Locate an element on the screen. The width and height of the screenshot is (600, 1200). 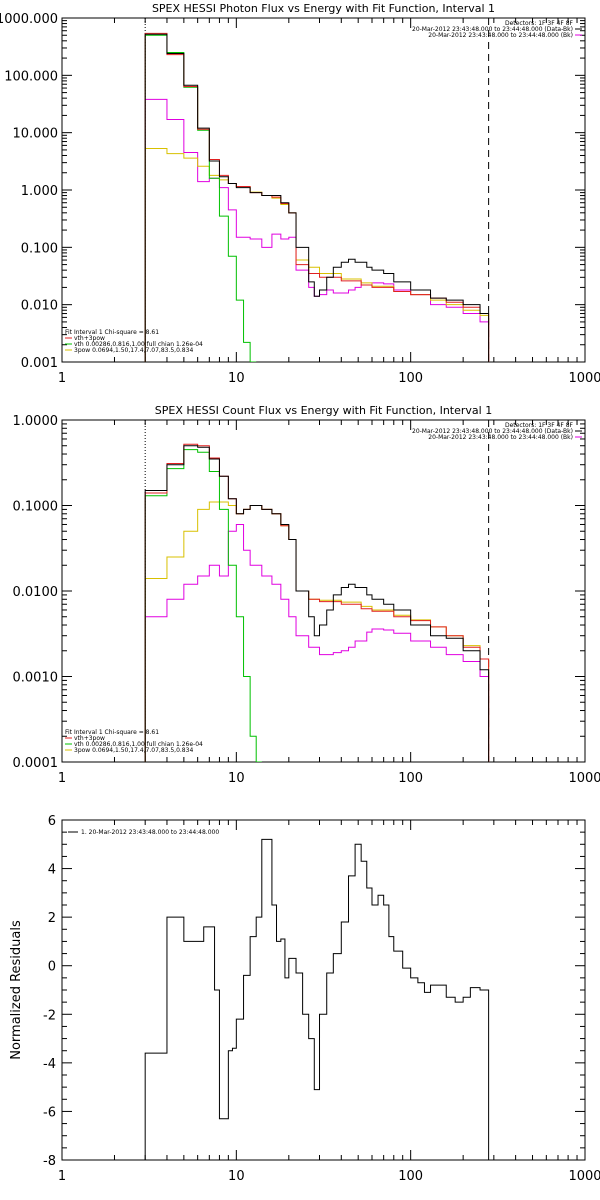
y-tick-label: -2 is located at coordinates (49, 1015).